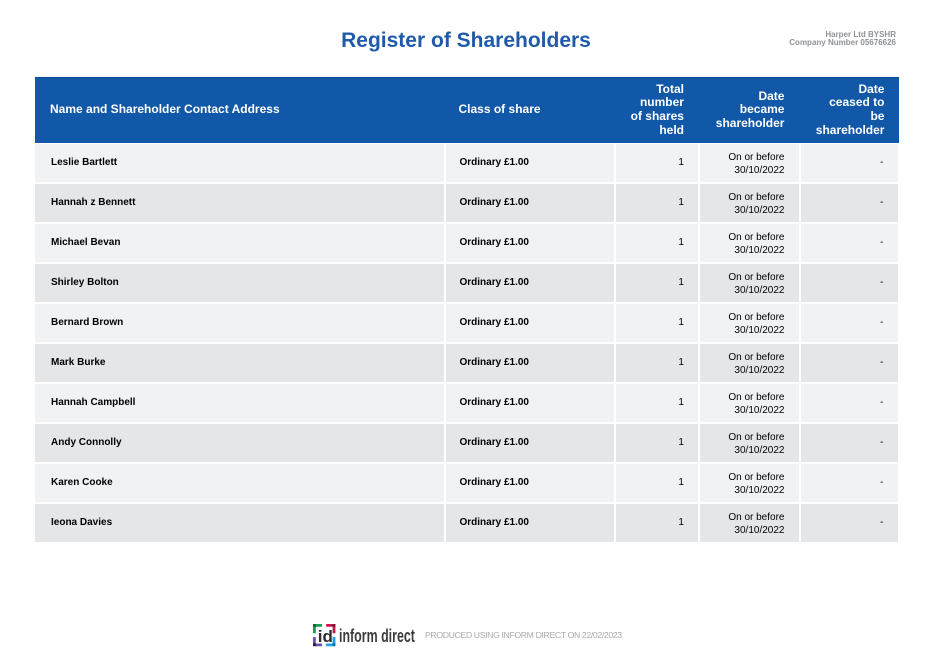  Describe the element at coordinates (325, 636) in the screenshot. I see `svg-text: id` at that location.